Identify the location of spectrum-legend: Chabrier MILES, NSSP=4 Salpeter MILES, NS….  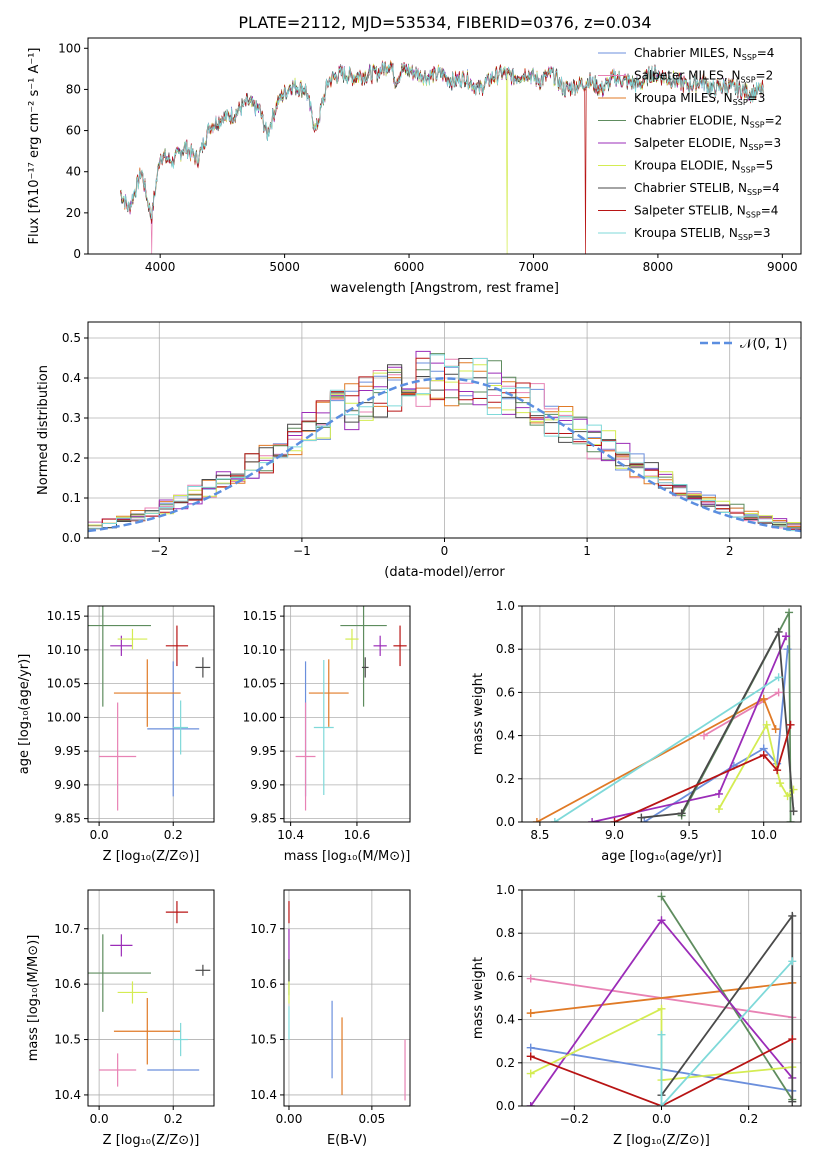
(690, 144).